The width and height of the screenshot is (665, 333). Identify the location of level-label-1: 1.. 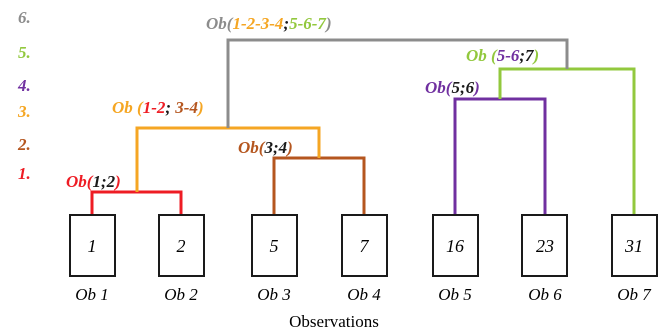
(24, 173).